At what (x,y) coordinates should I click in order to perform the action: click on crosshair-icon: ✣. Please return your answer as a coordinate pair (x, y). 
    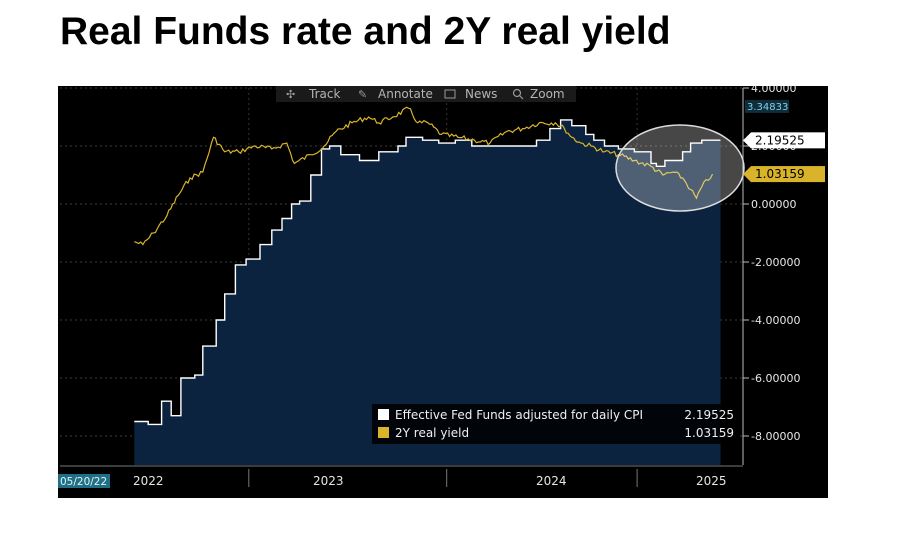
    Looking at the image, I should click on (290, 94).